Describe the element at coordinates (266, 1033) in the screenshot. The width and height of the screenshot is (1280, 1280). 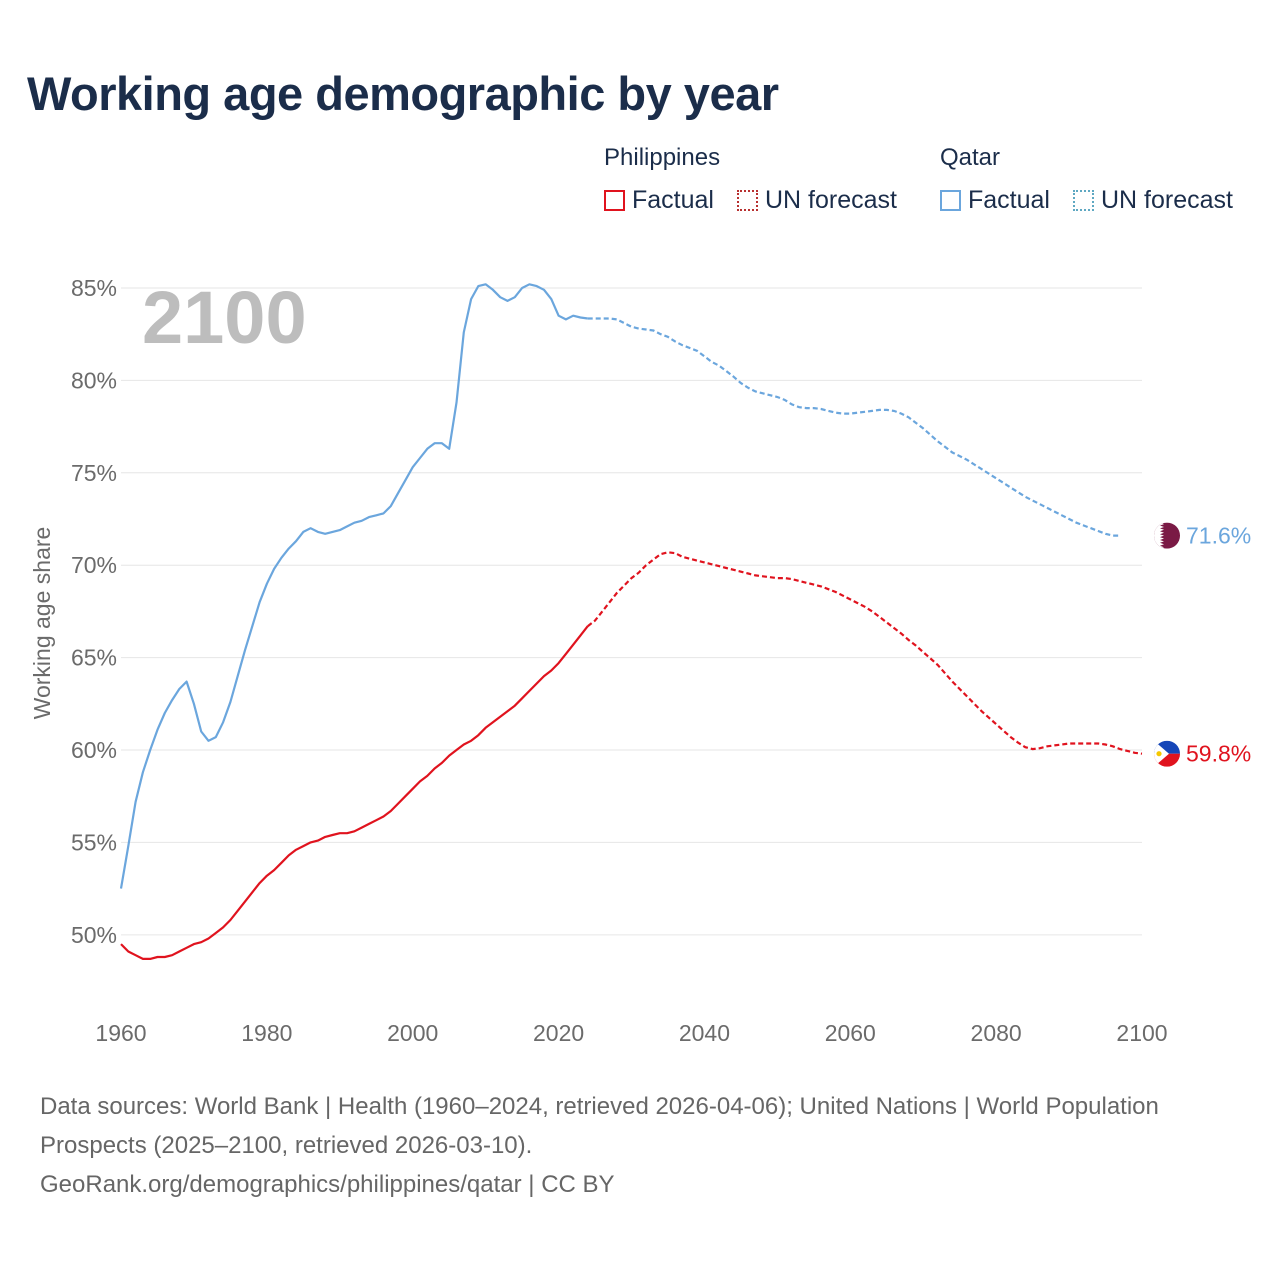
I see `x-tick-label: 1980` at that location.